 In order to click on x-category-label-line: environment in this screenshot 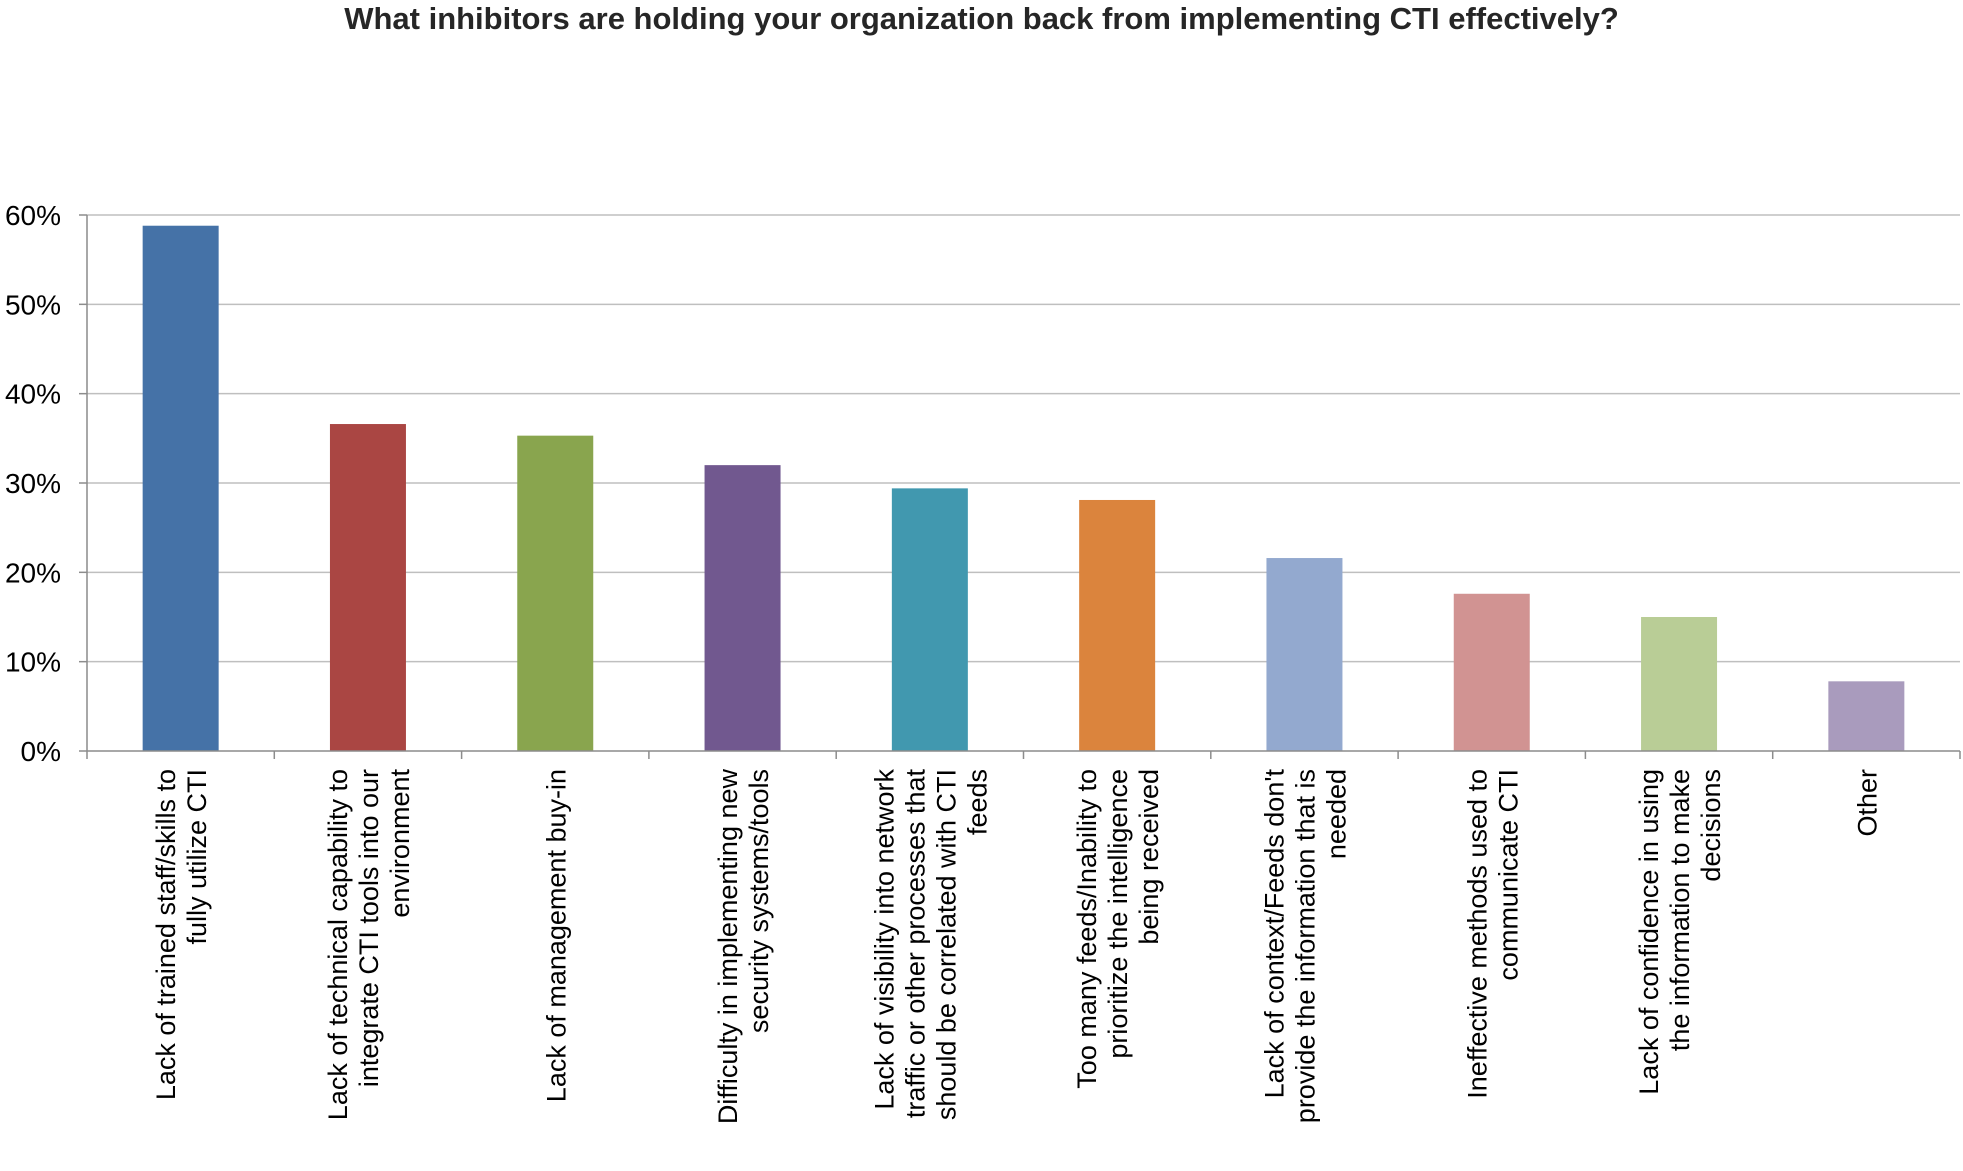, I will do `click(400, 843)`.